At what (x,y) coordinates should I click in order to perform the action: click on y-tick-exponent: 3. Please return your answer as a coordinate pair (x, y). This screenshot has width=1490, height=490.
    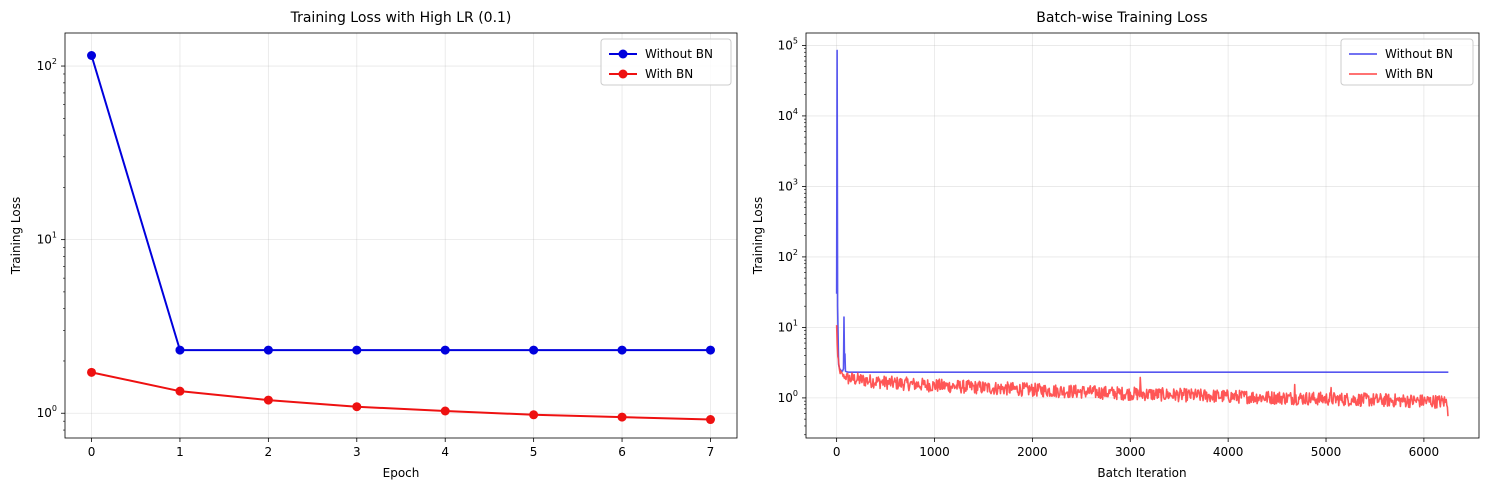
    Looking at the image, I should click on (795, 181).